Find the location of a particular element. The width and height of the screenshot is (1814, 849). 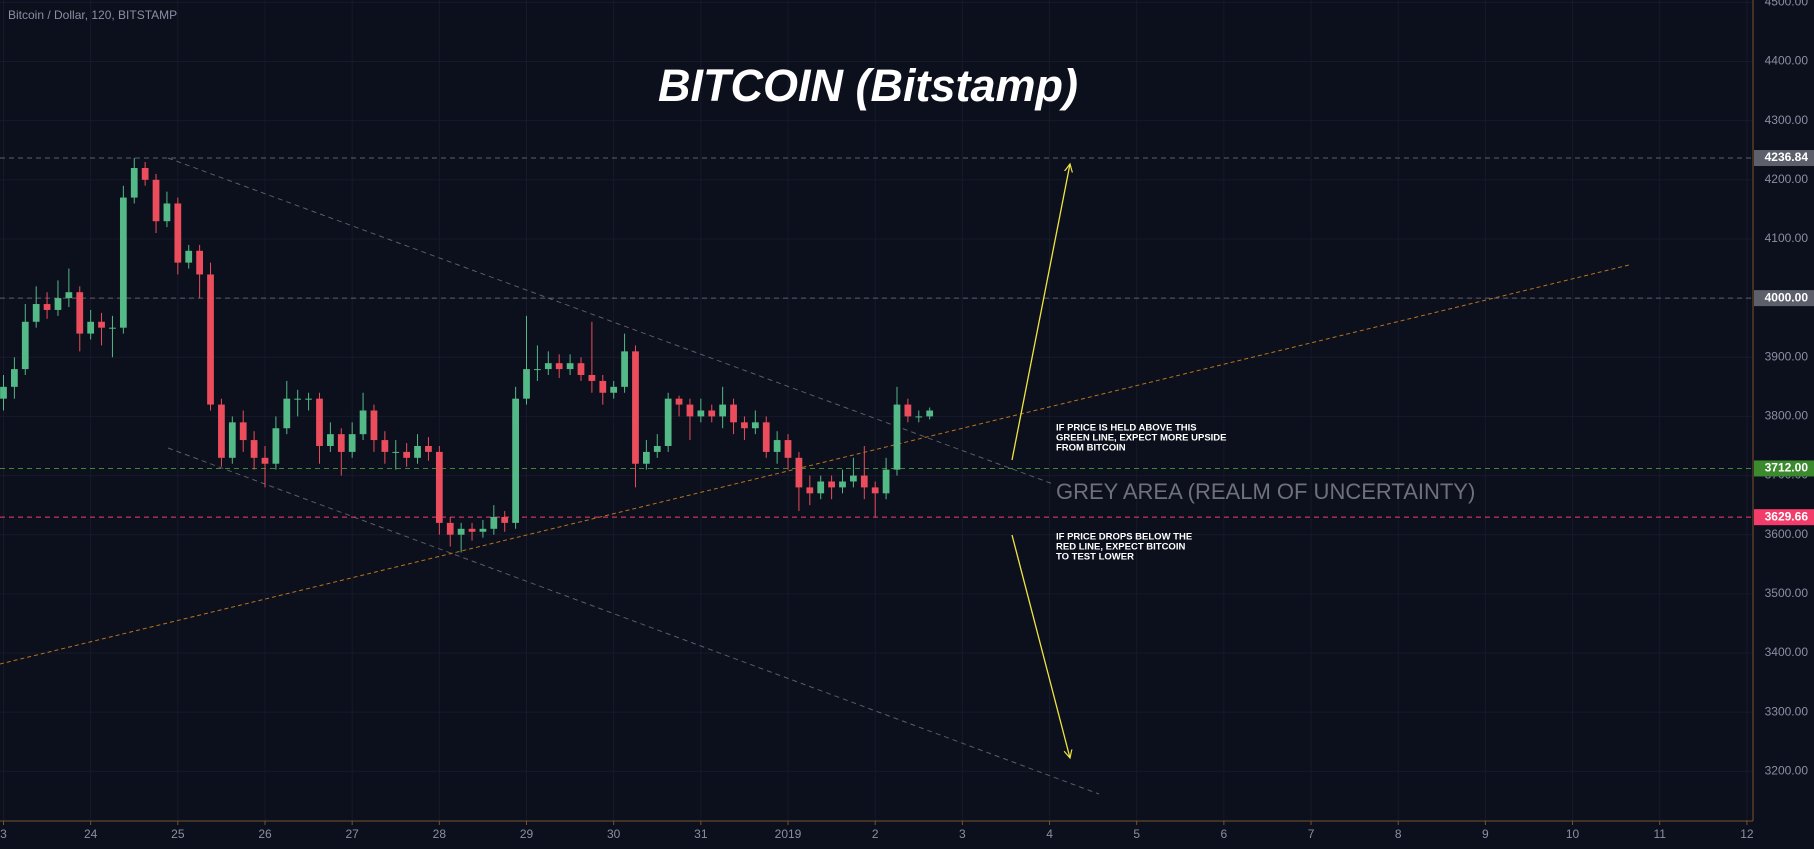

annotation-above: IF PRICE IS HELD ABOVE THIS is located at coordinates (1126, 428).